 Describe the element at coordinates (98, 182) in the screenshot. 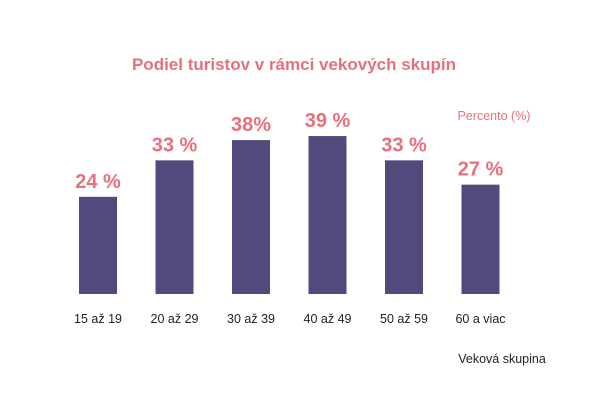

I see `data-label-0: 24 %` at that location.